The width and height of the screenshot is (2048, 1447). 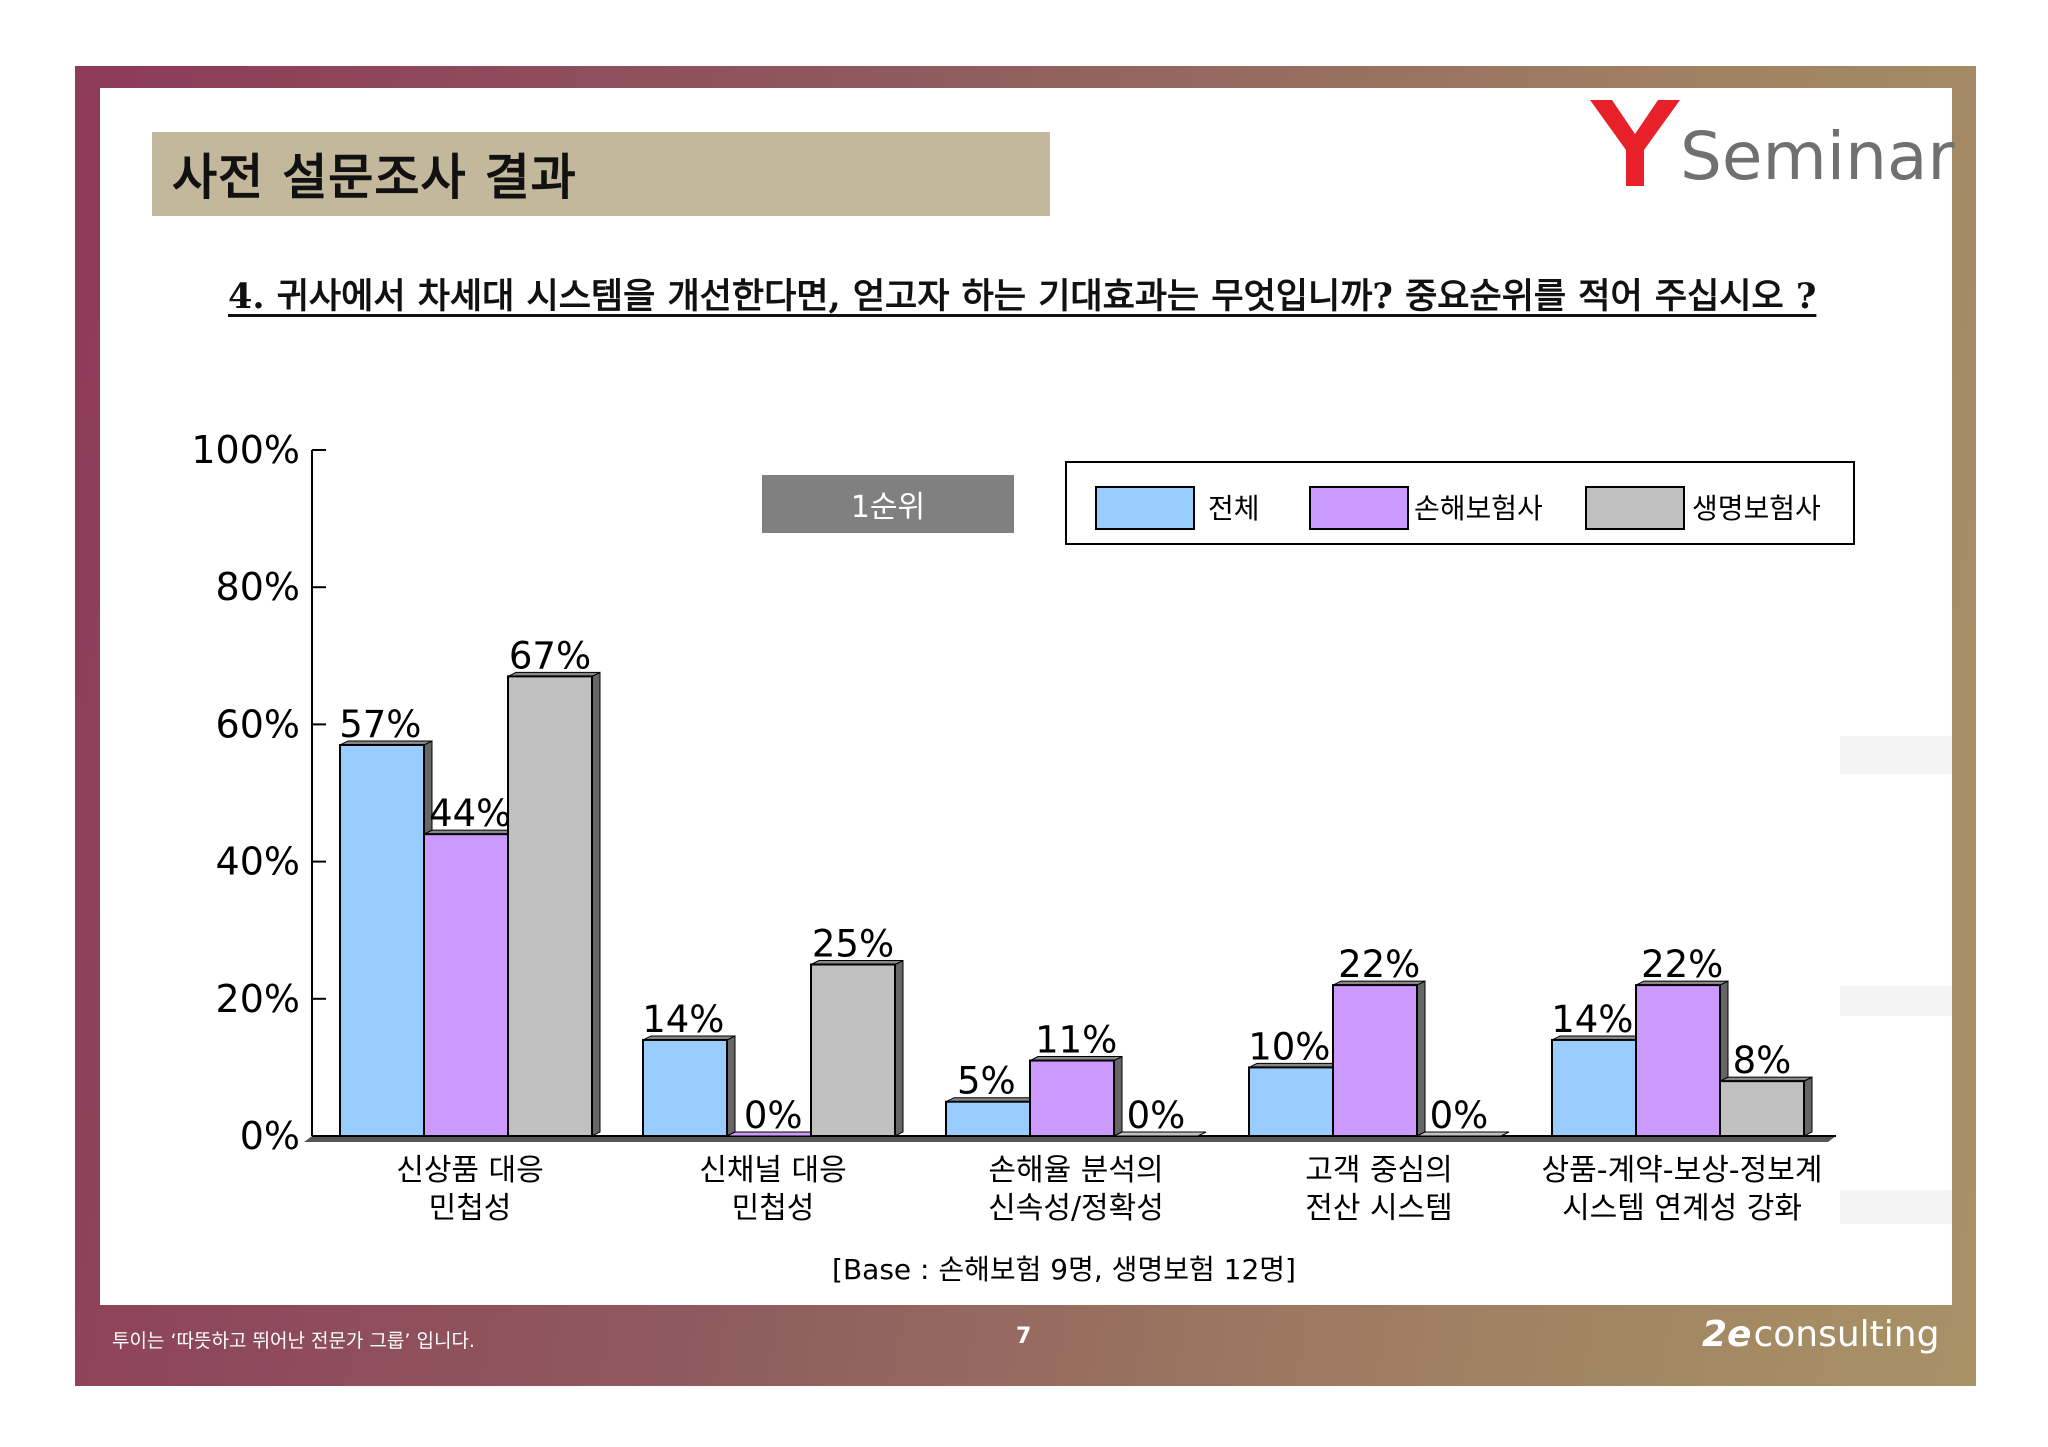 I want to click on y-tick-label: 40%, so click(x=258, y=862).